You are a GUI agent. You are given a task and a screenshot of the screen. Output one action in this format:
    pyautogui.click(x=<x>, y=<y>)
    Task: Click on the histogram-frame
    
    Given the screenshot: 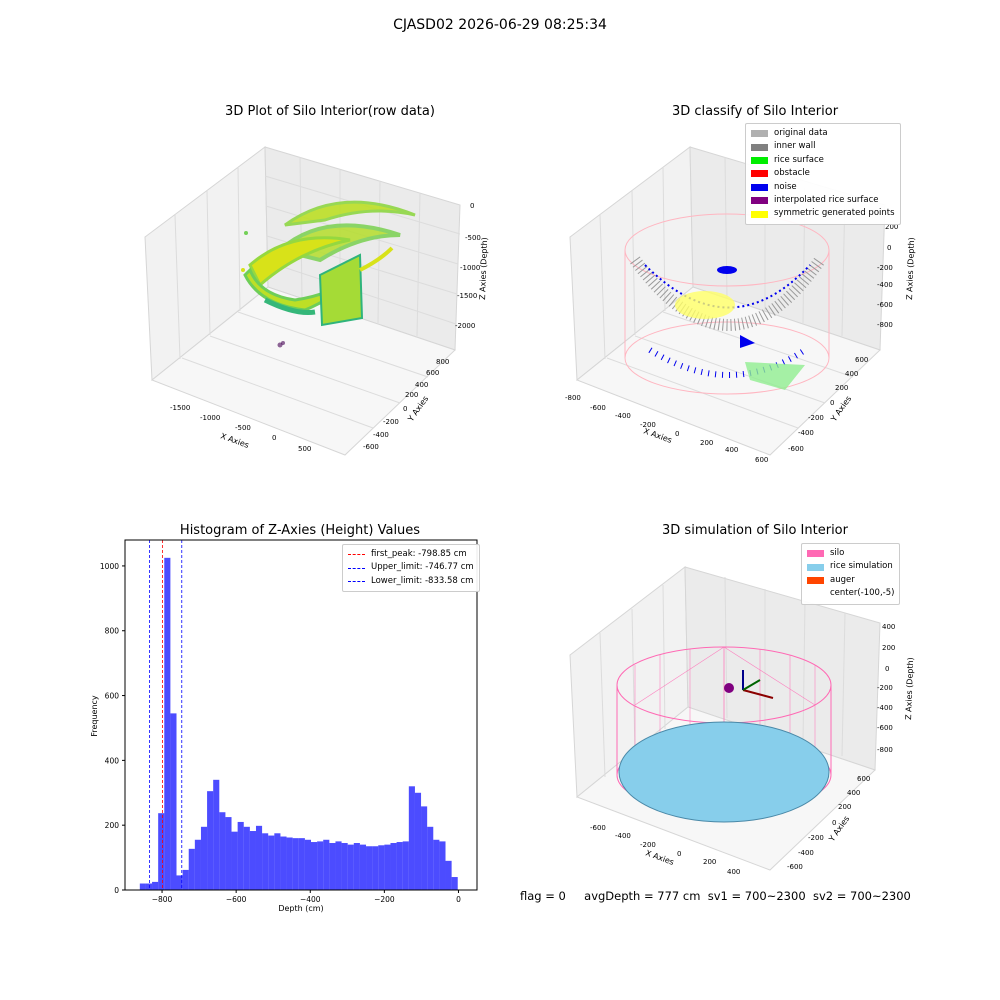 What is the action you would take?
    pyautogui.click(x=301, y=715)
    